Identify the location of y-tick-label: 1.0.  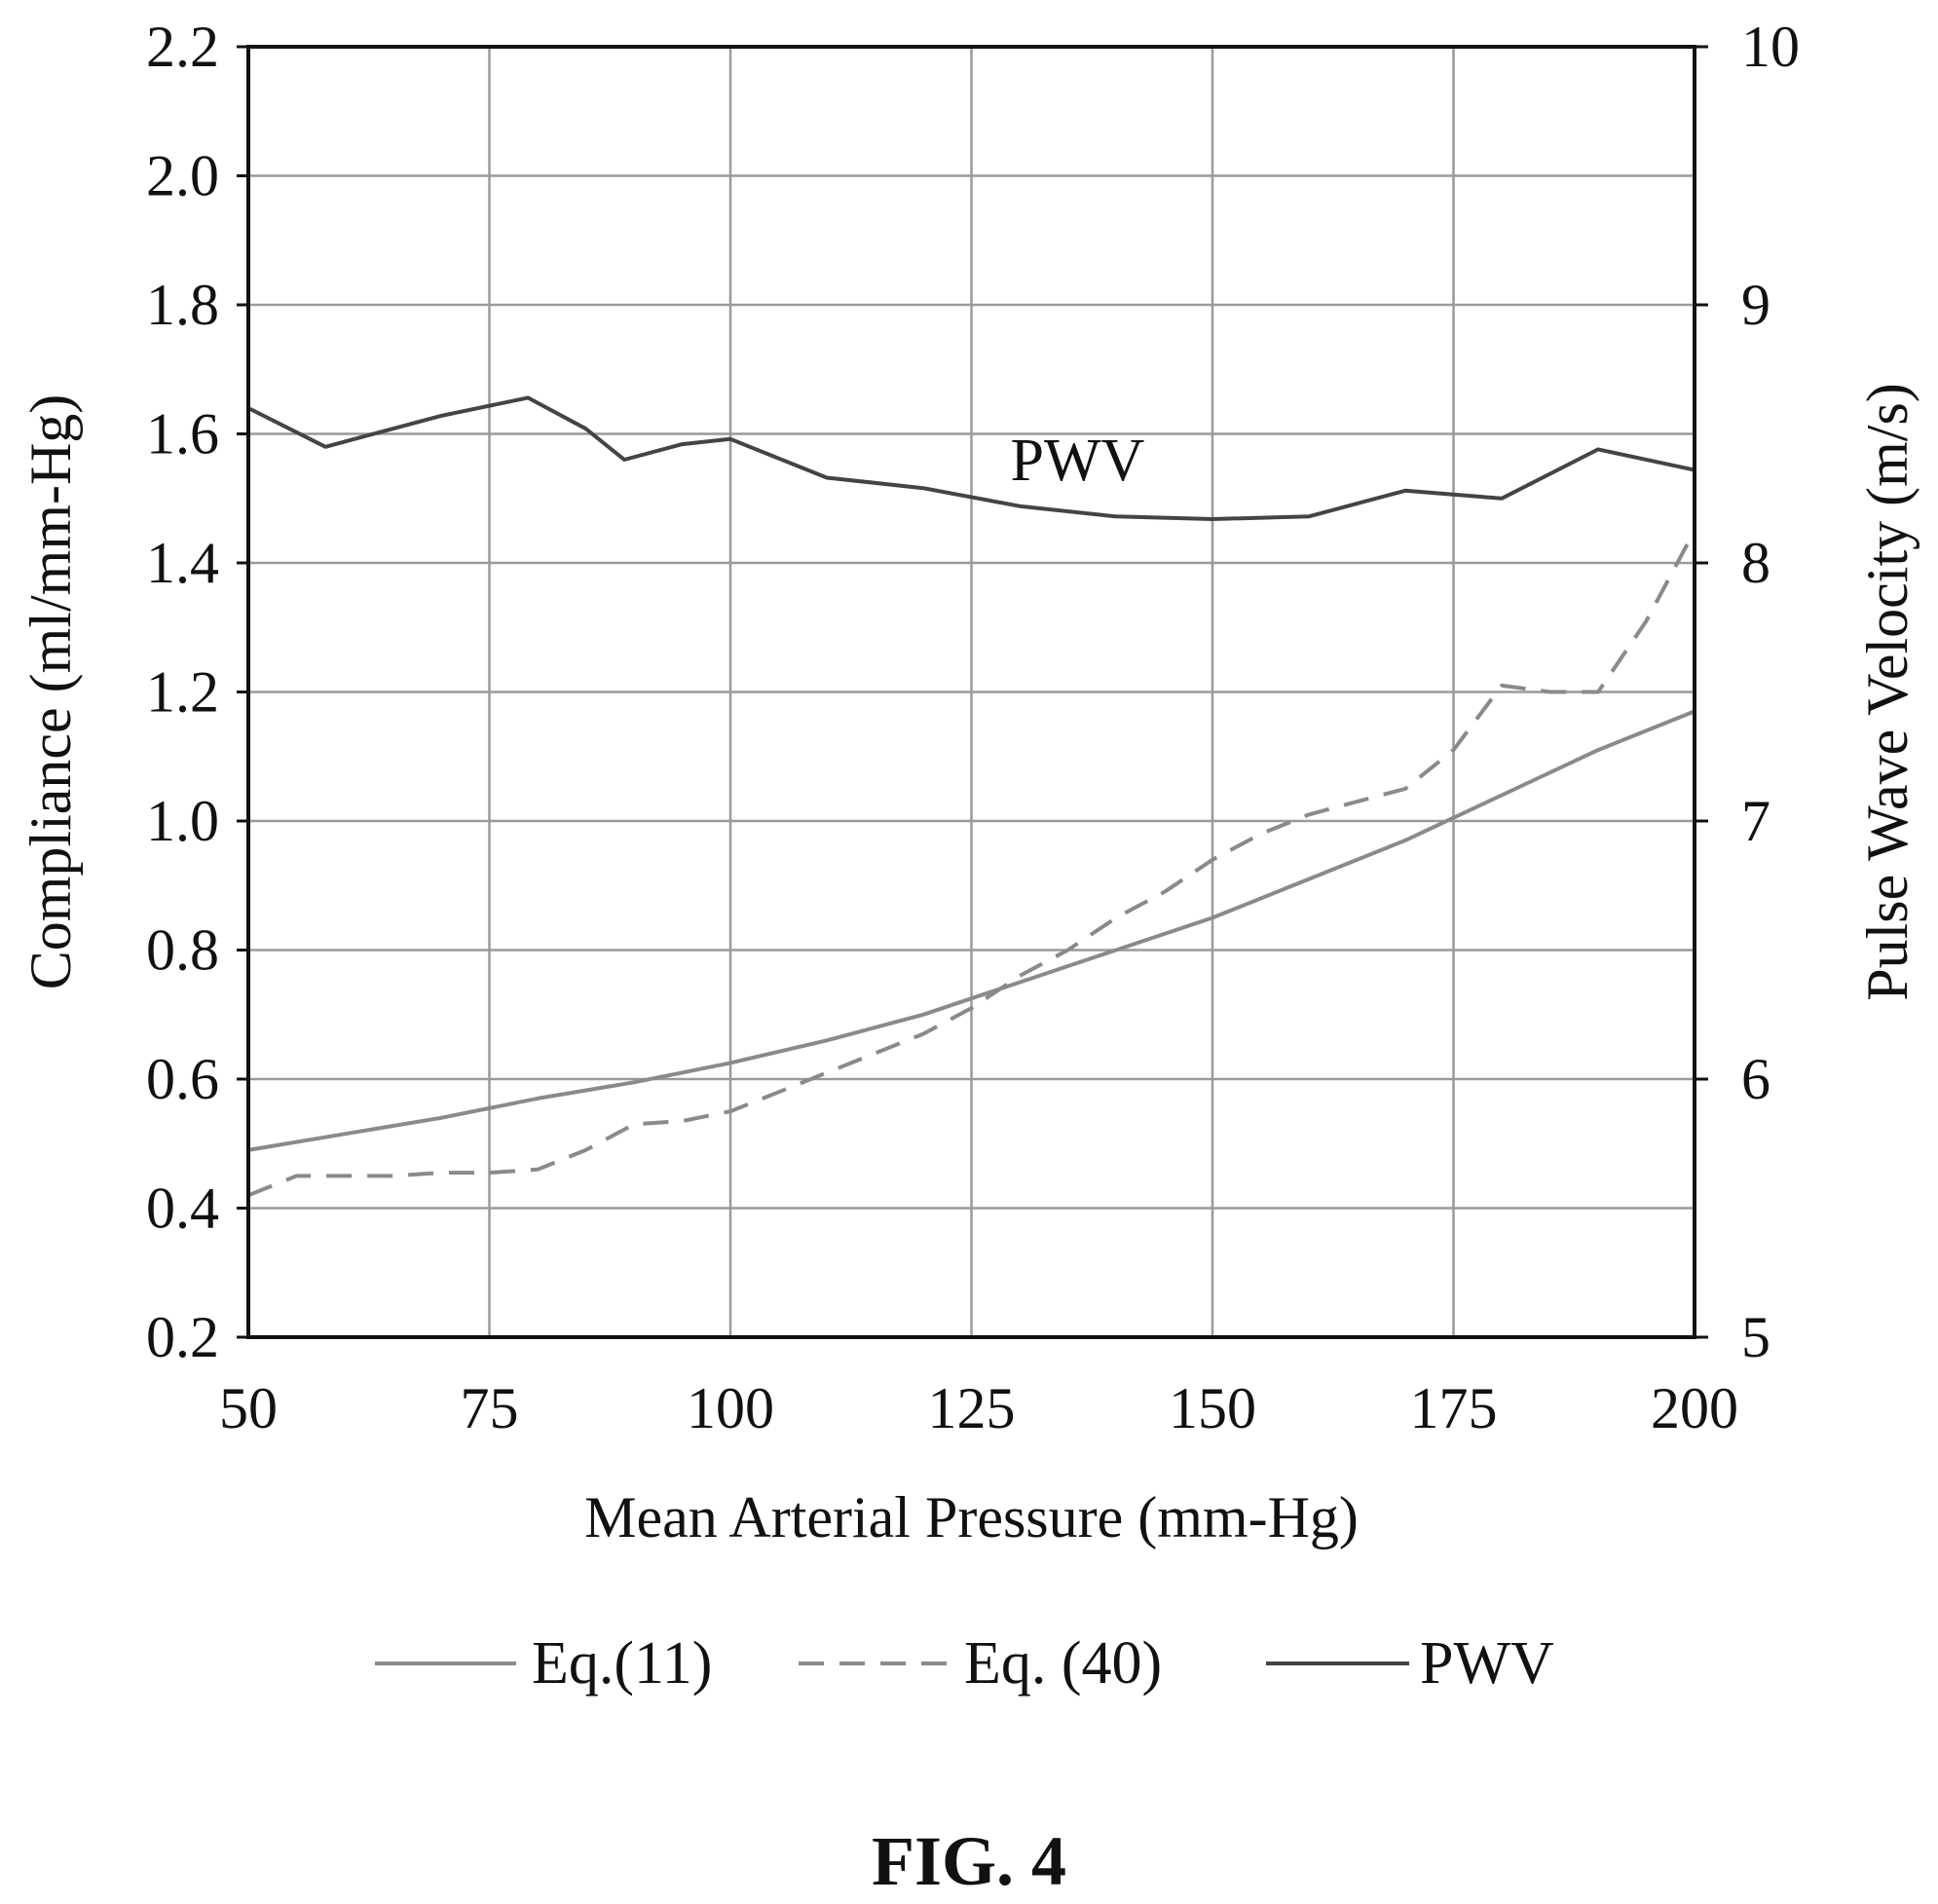
(182, 821).